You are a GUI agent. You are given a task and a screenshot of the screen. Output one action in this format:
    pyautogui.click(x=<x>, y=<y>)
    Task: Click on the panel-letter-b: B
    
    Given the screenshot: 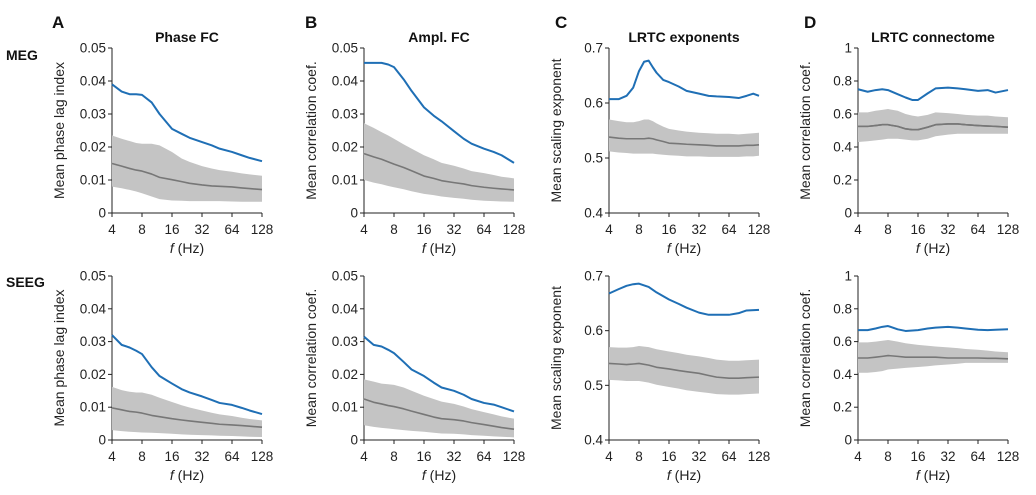 What is the action you would take?
    pyautogui.click(x=311, y=22)
    